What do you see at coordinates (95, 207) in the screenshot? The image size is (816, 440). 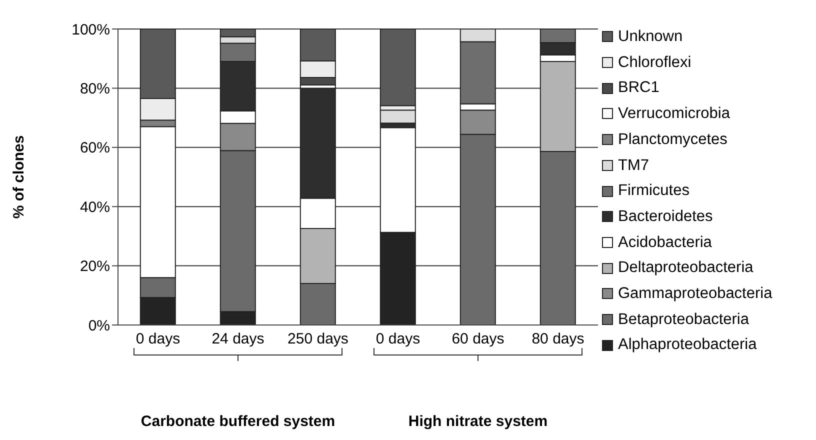 I see `y-tick-label: 40%` at bounding box center [95, 207].